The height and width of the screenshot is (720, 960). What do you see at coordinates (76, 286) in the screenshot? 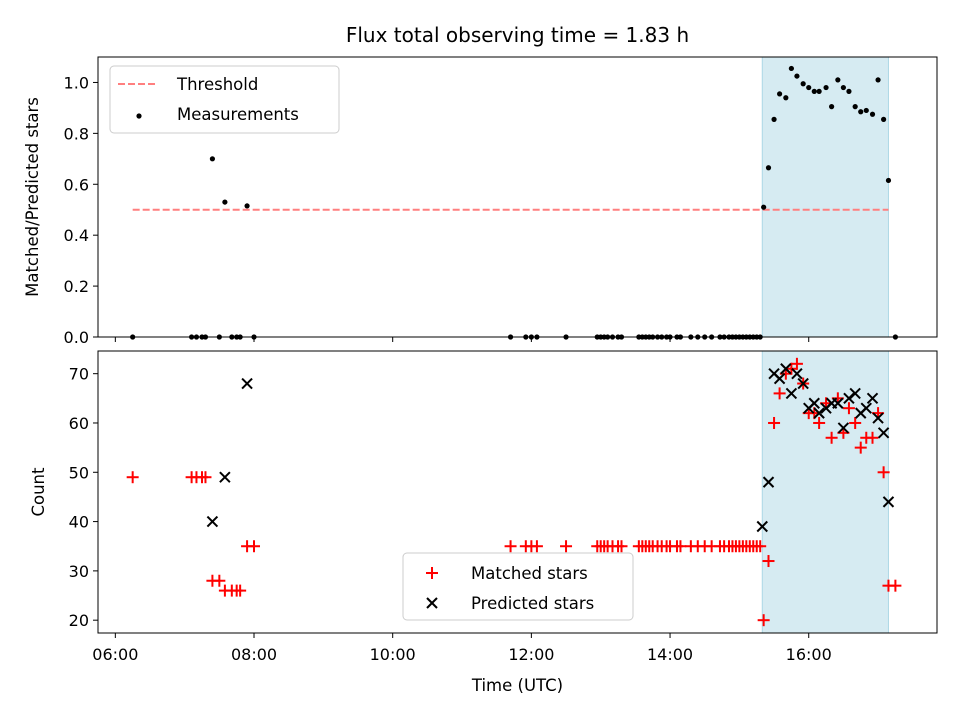
I see `top-y-tick-label: 0.2` at bounding box center [76, 286].